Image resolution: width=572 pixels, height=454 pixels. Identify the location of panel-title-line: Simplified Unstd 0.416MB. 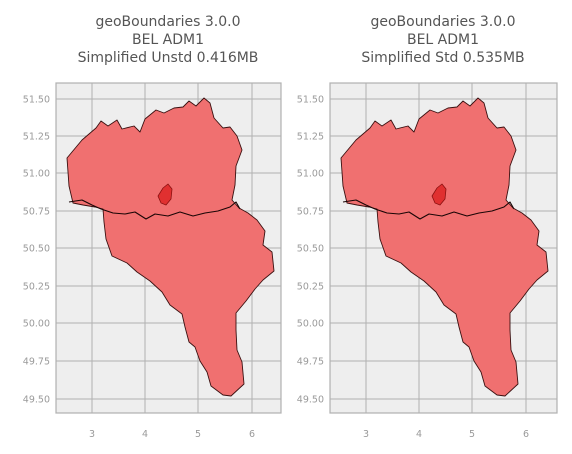
(168, 58).